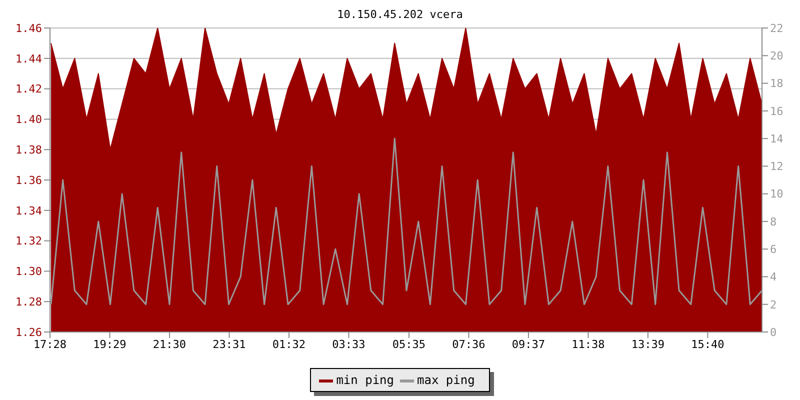 Image resolution: width=800 pixels, height=400 pixels. I want to click on y-tick-label: 1.46, so click(29, 28).